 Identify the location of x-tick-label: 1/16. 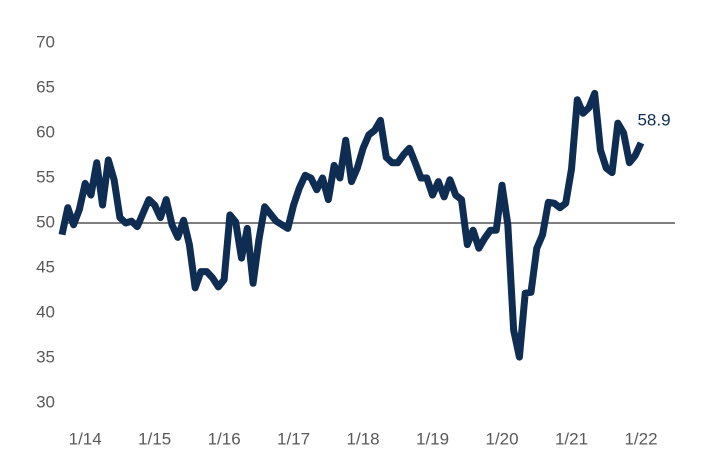
(224, 438).